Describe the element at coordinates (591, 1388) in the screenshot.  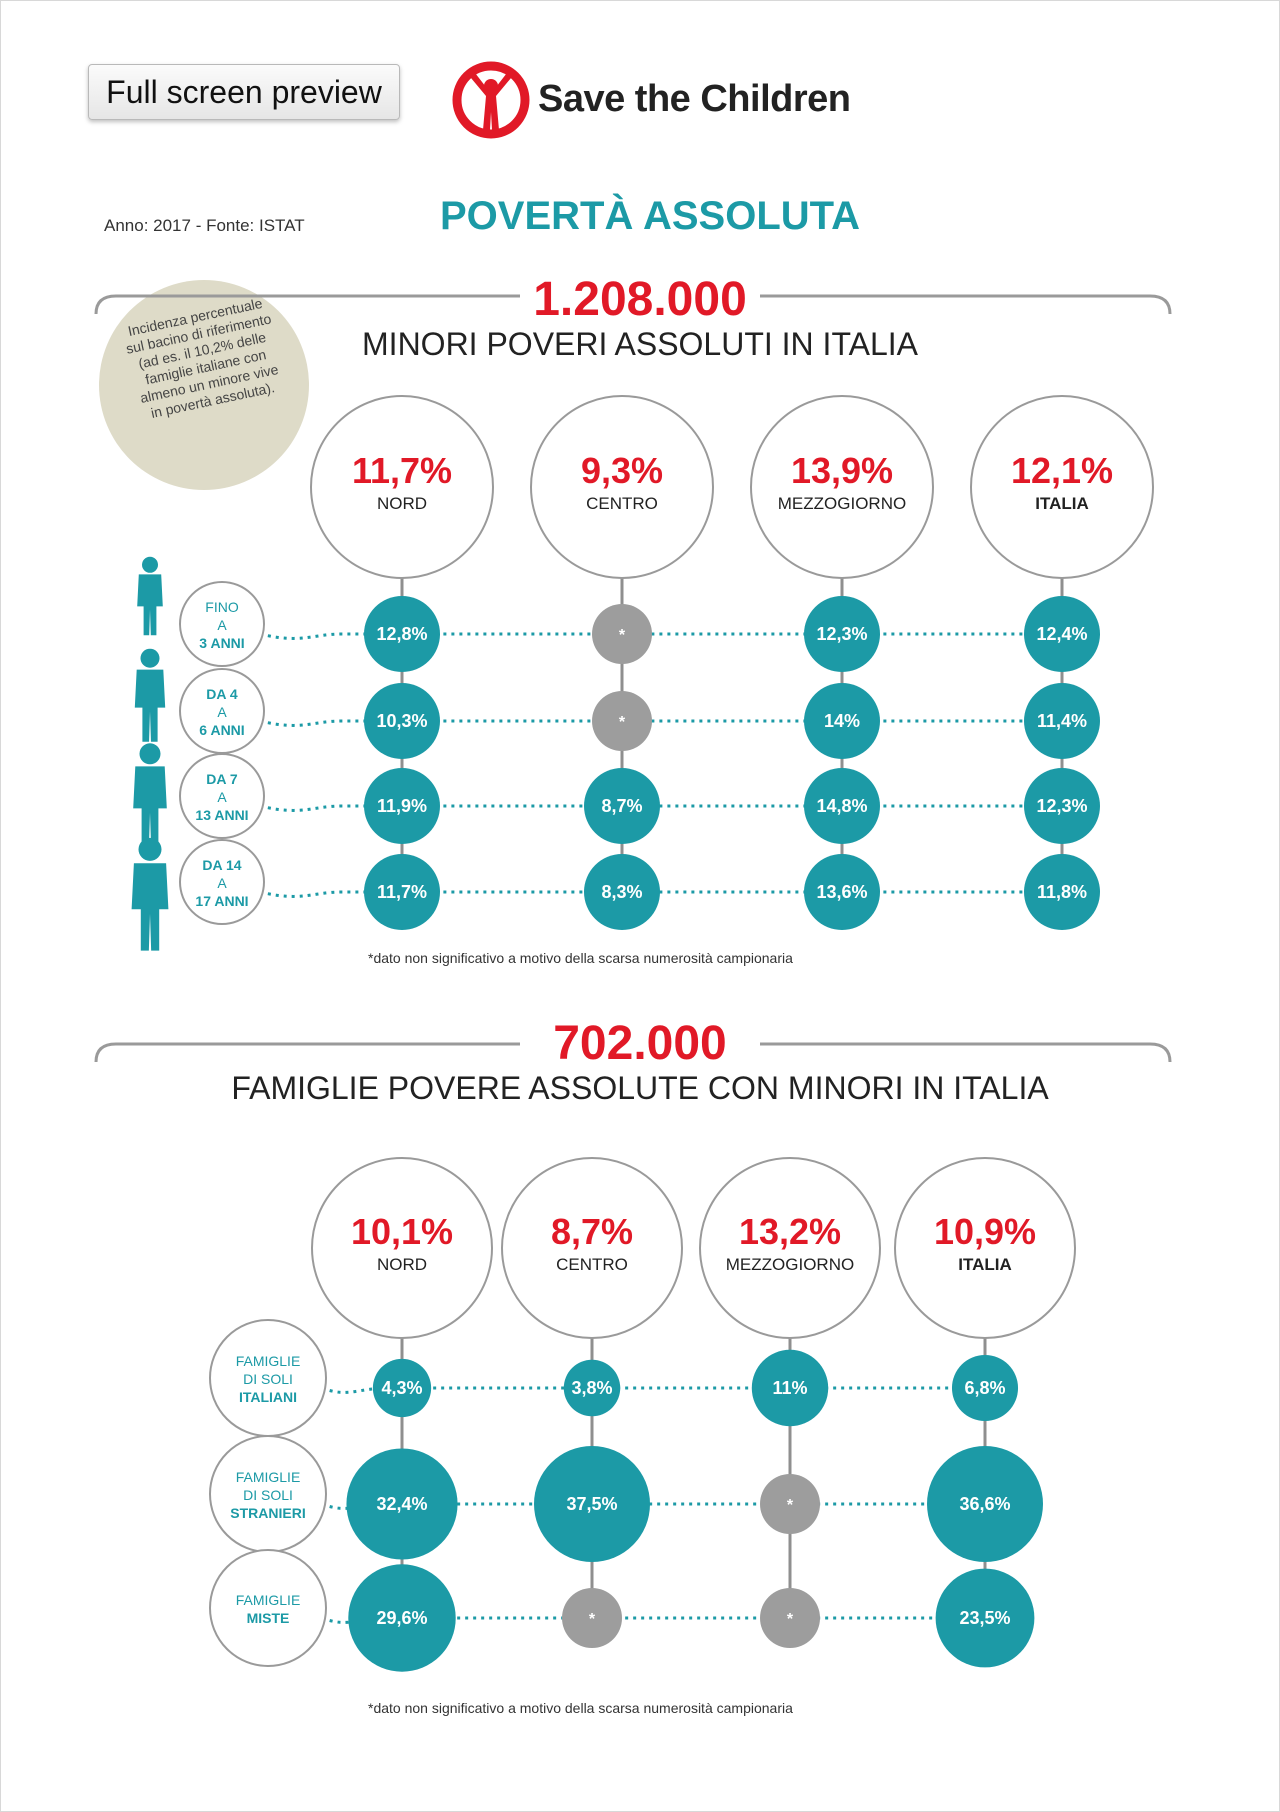
I see `bubble-label: 3,8%` at that location.